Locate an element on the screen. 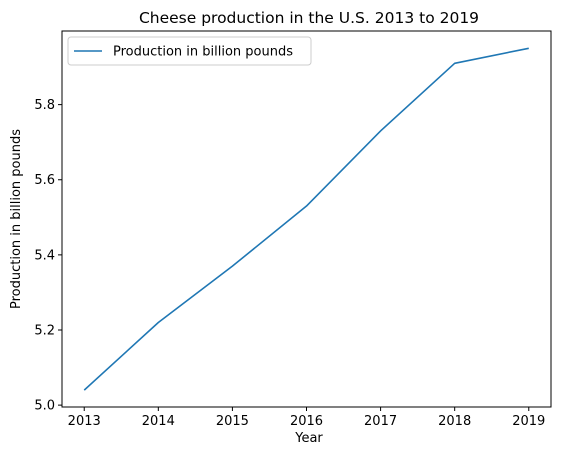 The height and width of the screenshot is (455, 567). y-axis-label: Production in billion pounds is located at coordinates (16, 219).